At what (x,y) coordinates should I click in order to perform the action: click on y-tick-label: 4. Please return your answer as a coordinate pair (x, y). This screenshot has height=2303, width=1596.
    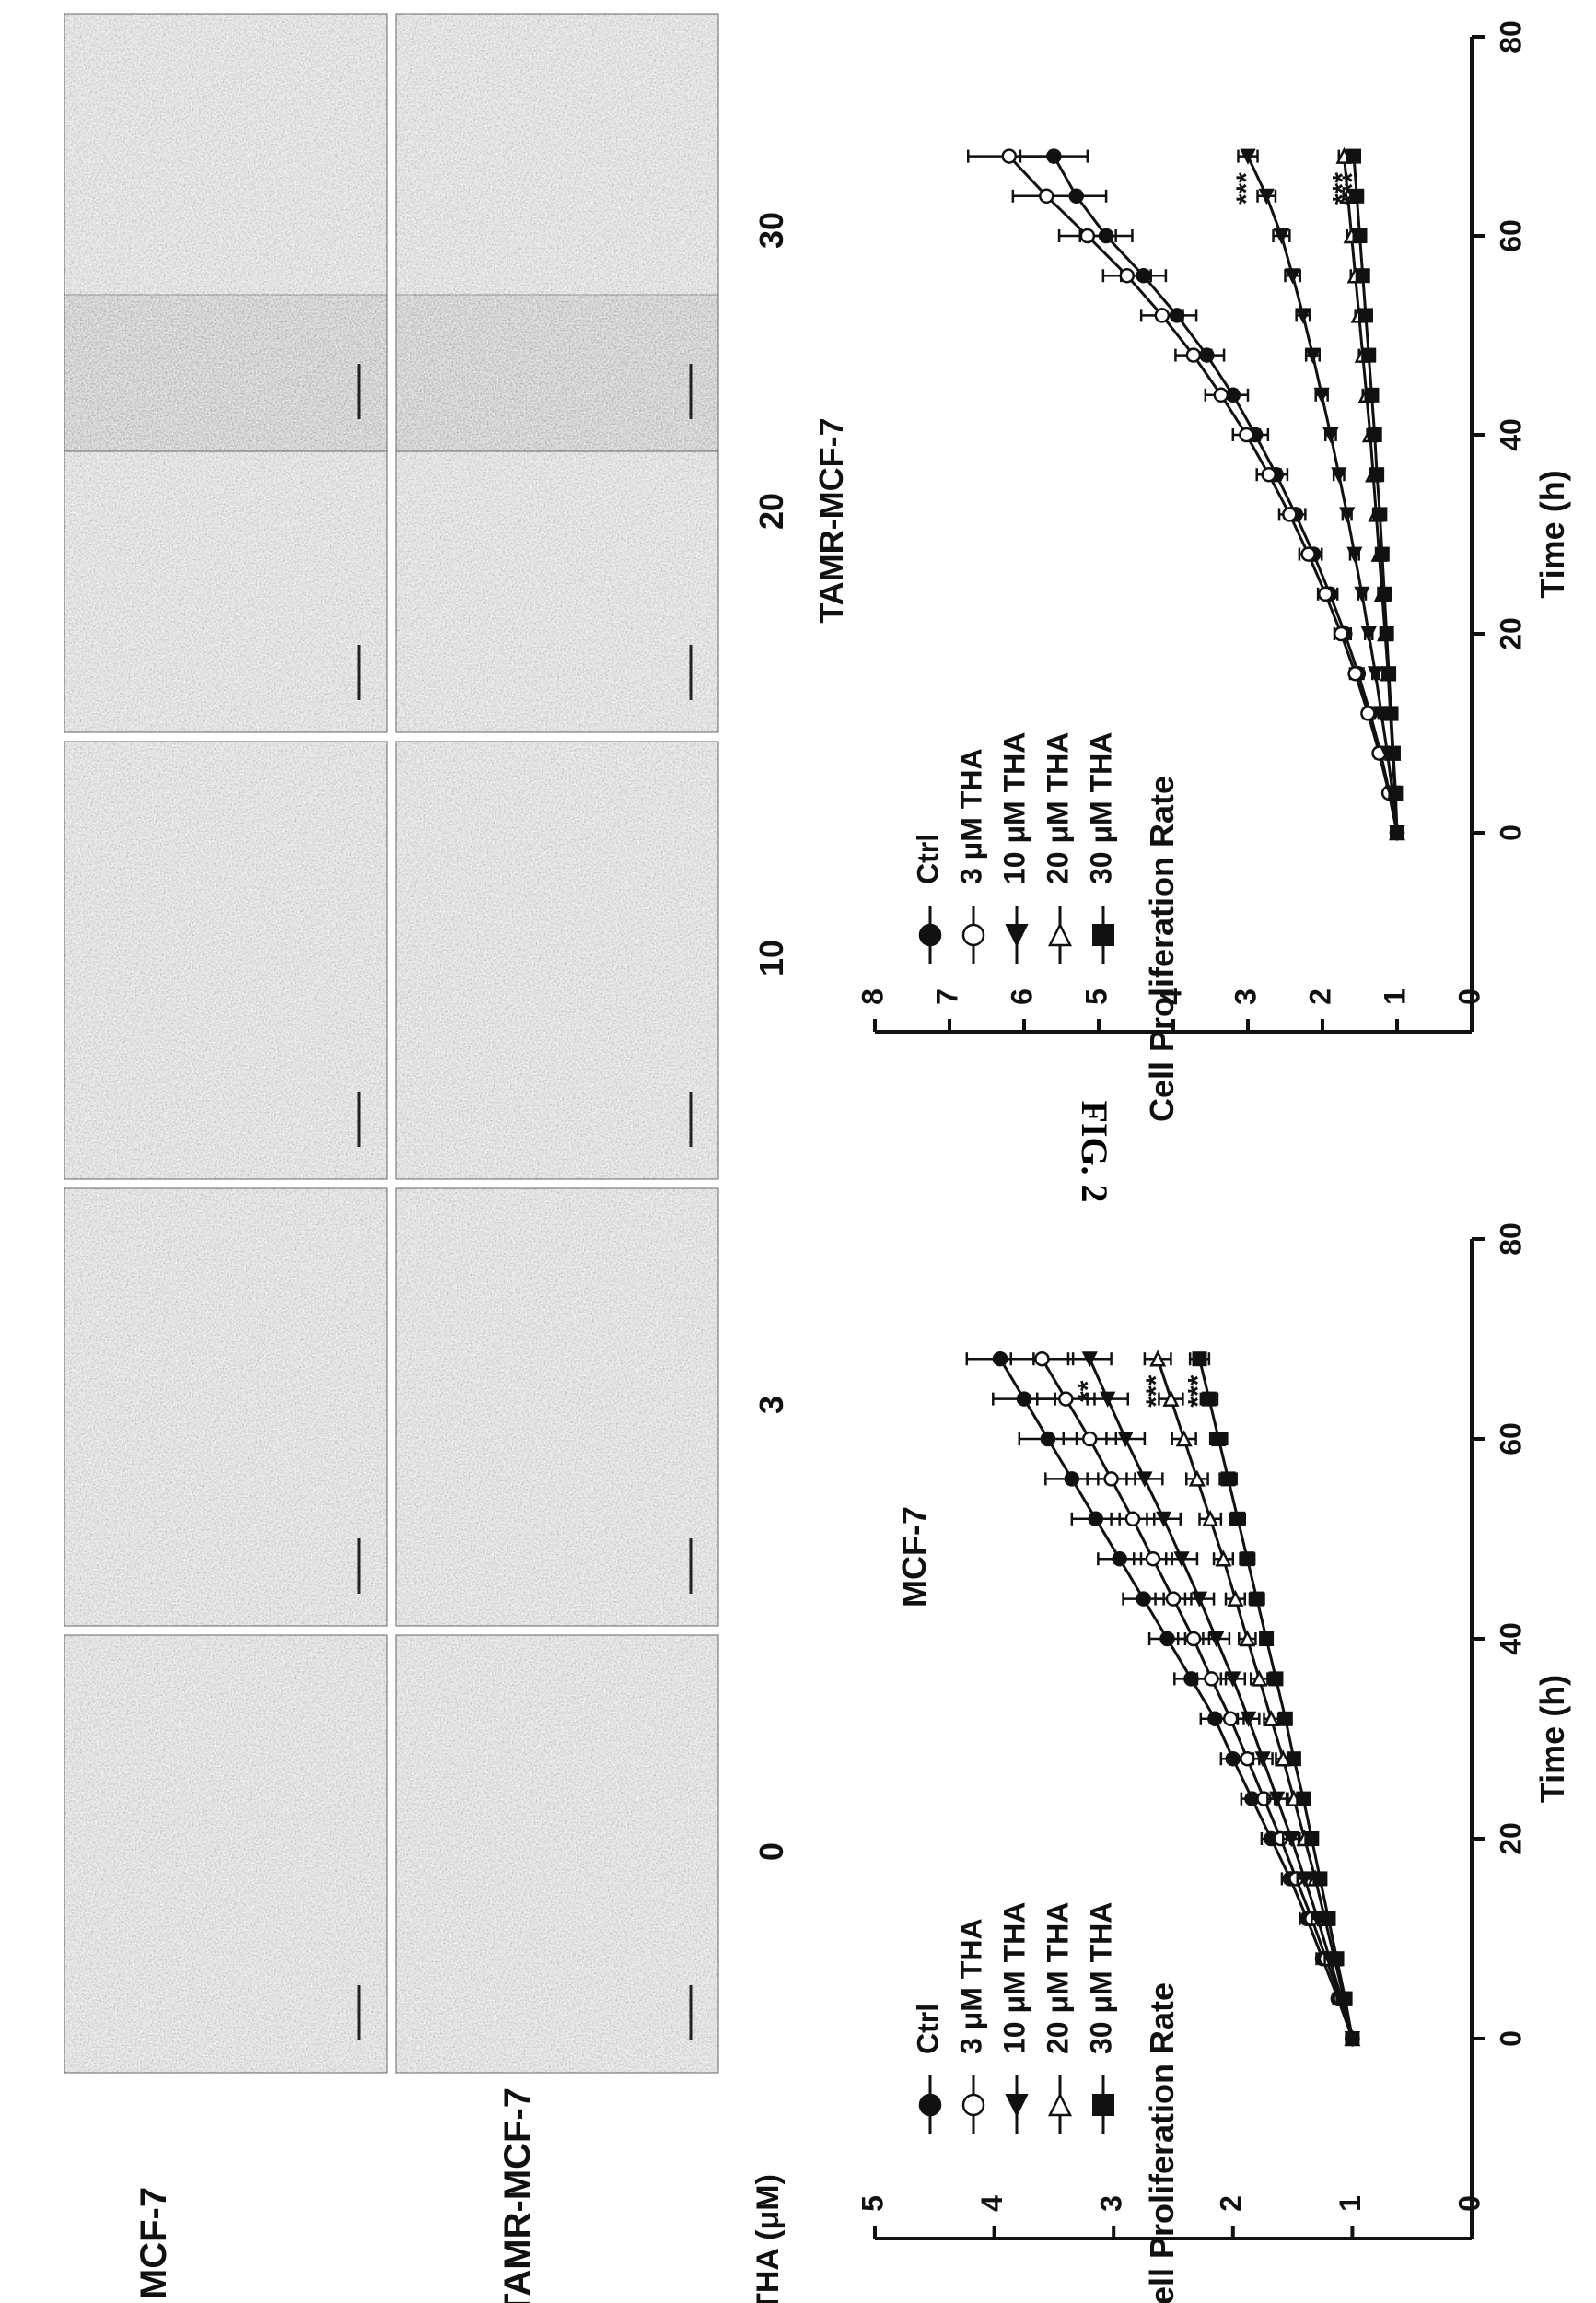
    Looking at the image, I should click on (1171, 996).